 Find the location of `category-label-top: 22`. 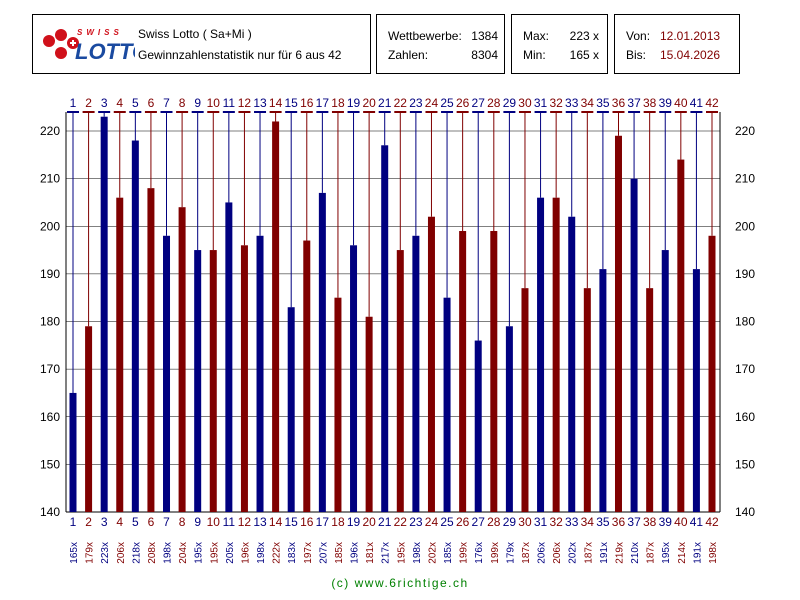

category-label-top: 22 is located at coordinates (401, 103).